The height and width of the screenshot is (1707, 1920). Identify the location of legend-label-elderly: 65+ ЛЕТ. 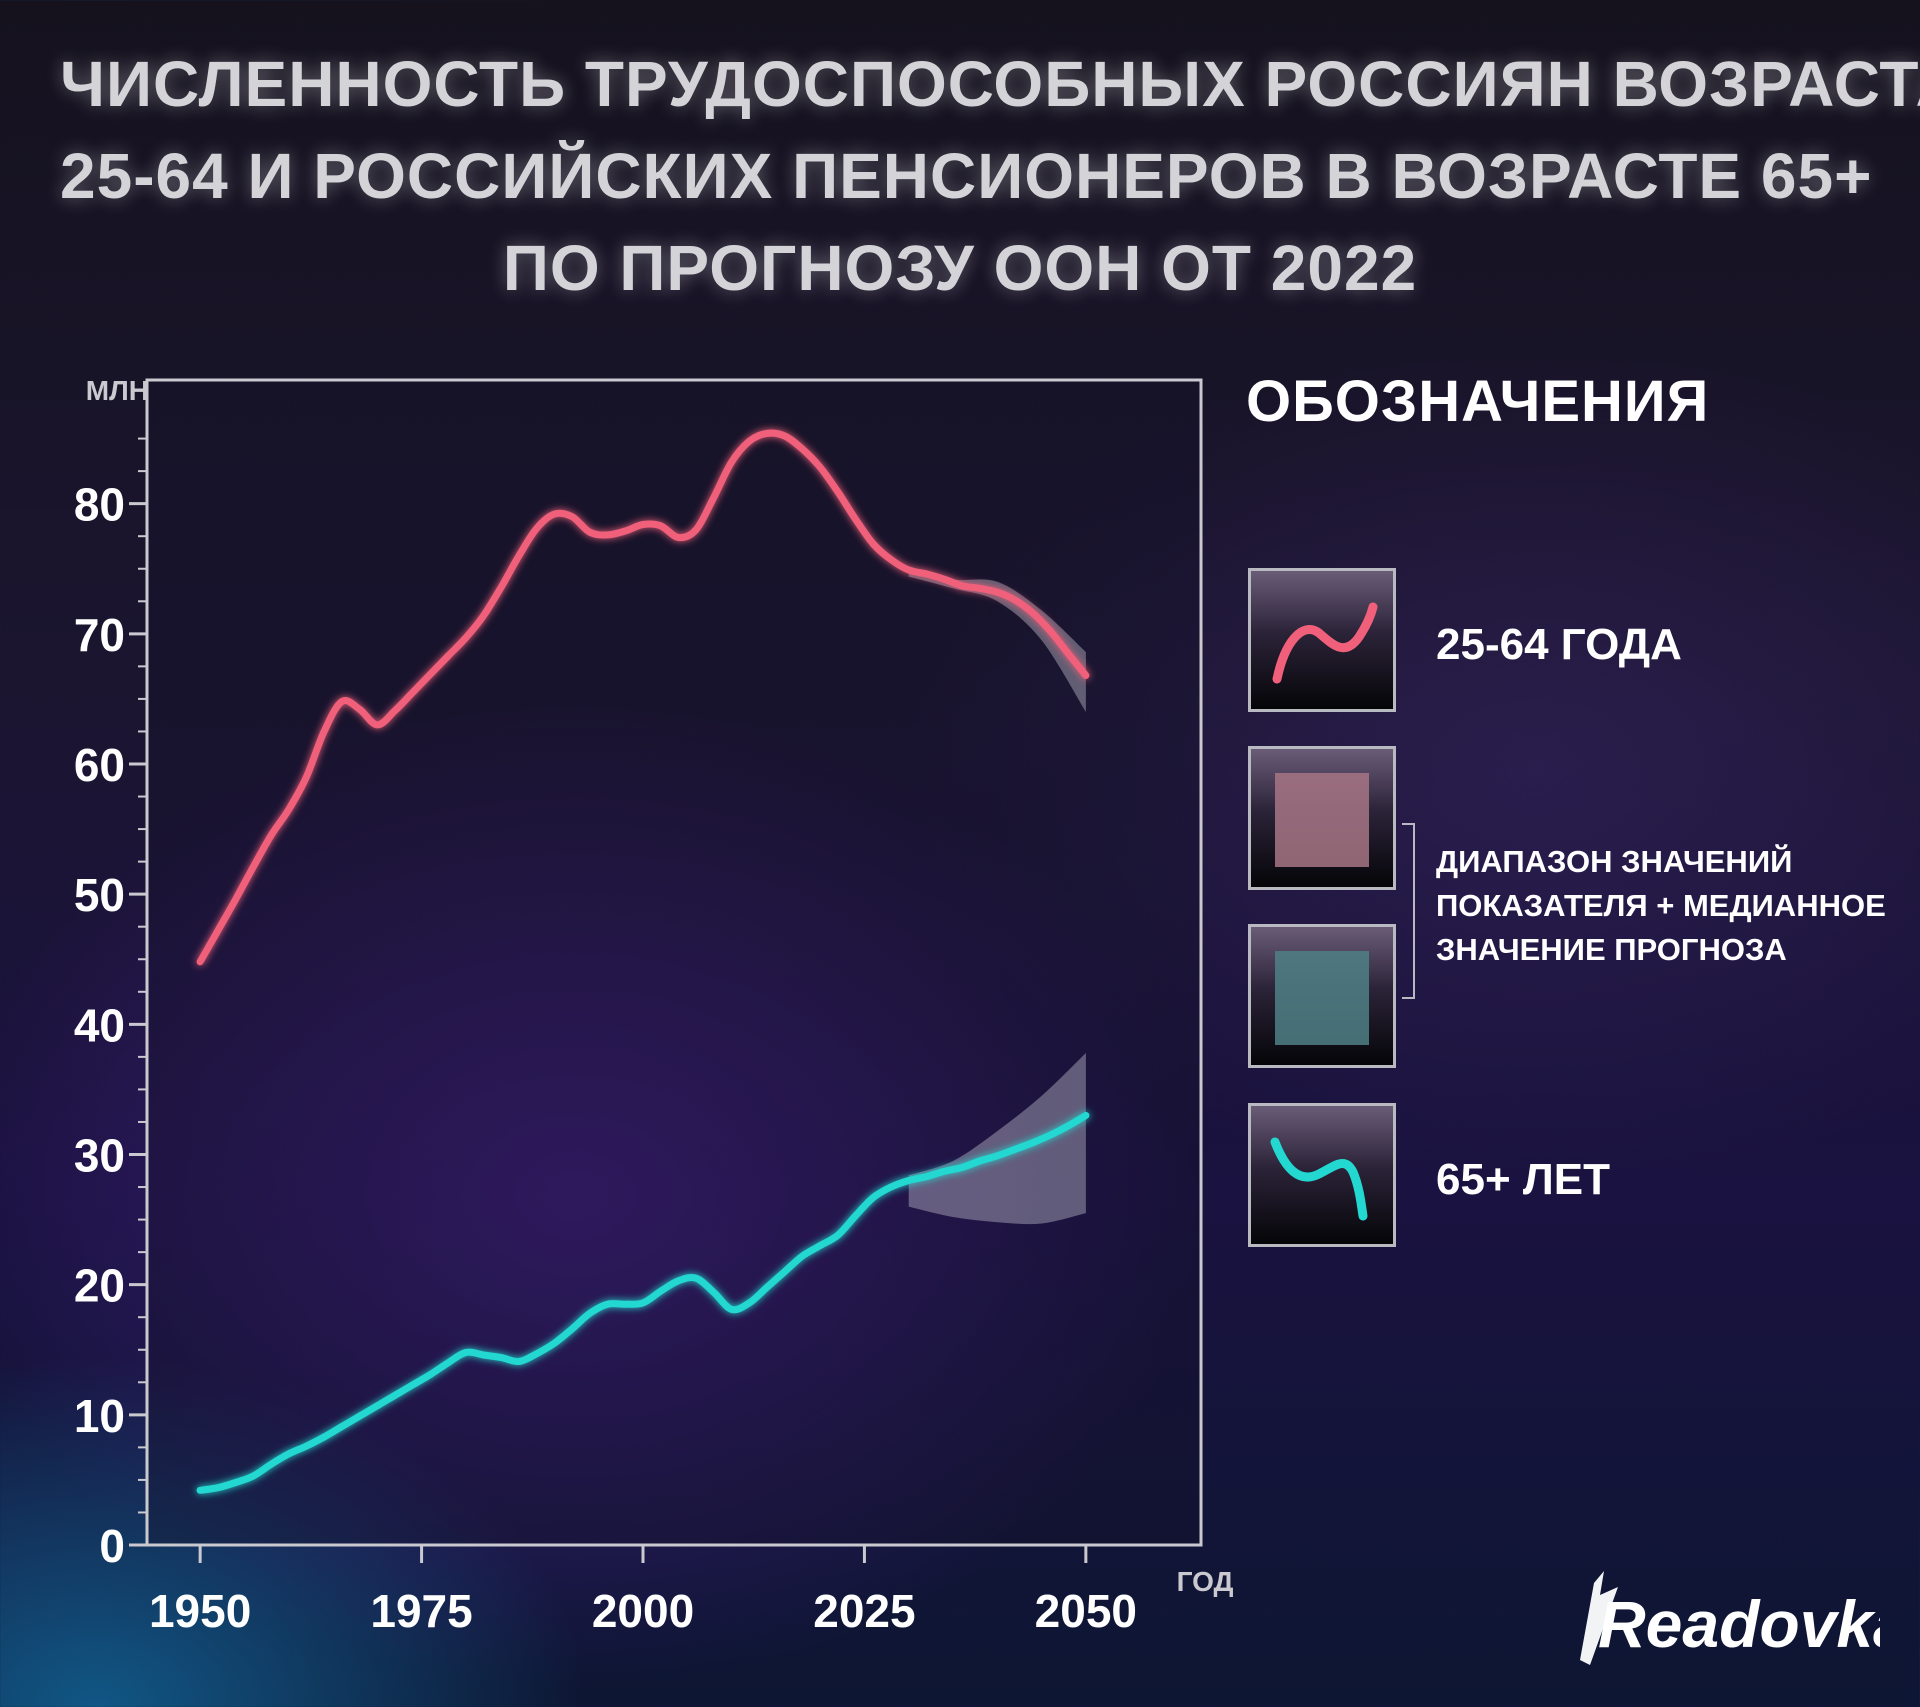
(1523, 1179).